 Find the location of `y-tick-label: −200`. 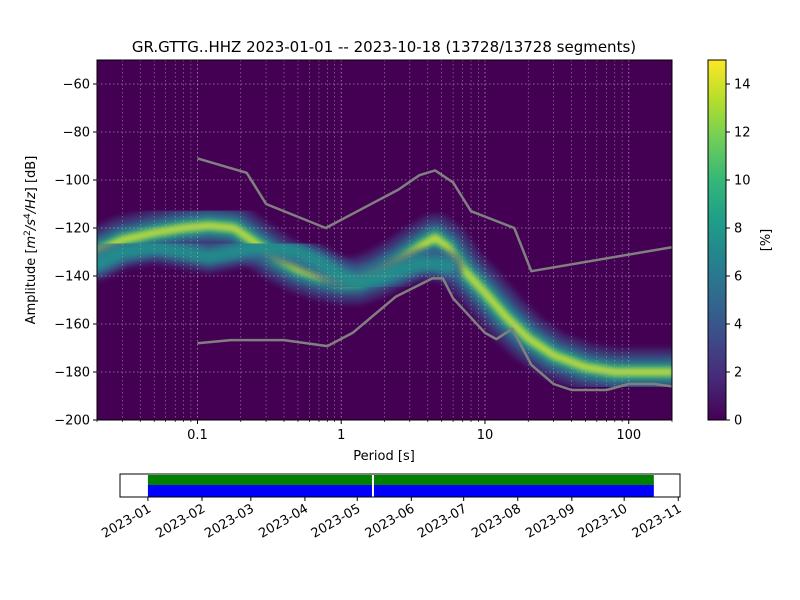

y-tick-label: −200 is located at coordinates (72, 421).